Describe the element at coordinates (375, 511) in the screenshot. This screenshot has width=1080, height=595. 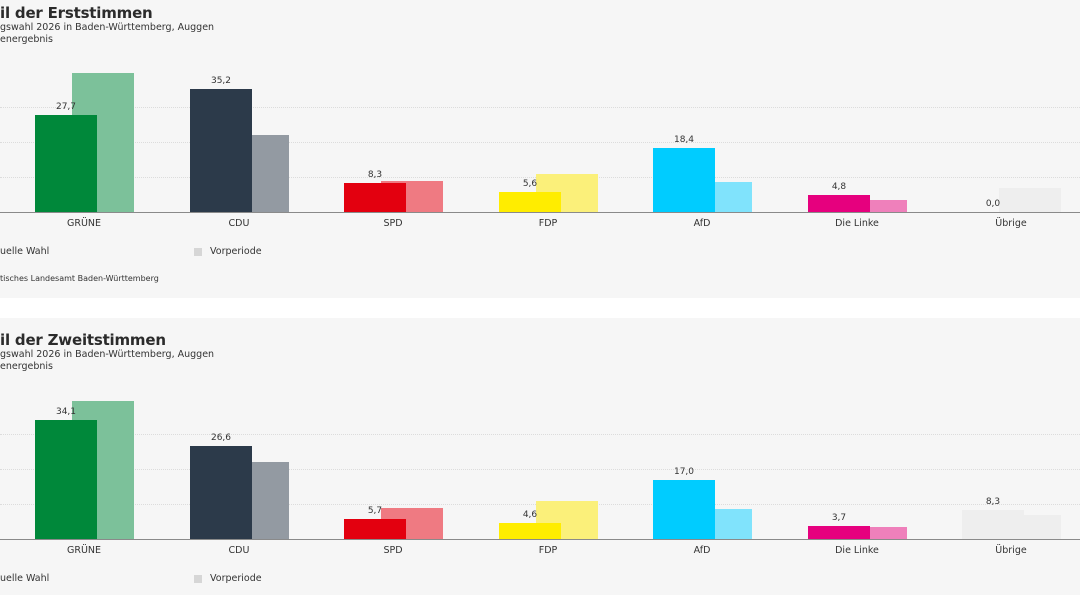
I see `value-label: 5,7` at that location.